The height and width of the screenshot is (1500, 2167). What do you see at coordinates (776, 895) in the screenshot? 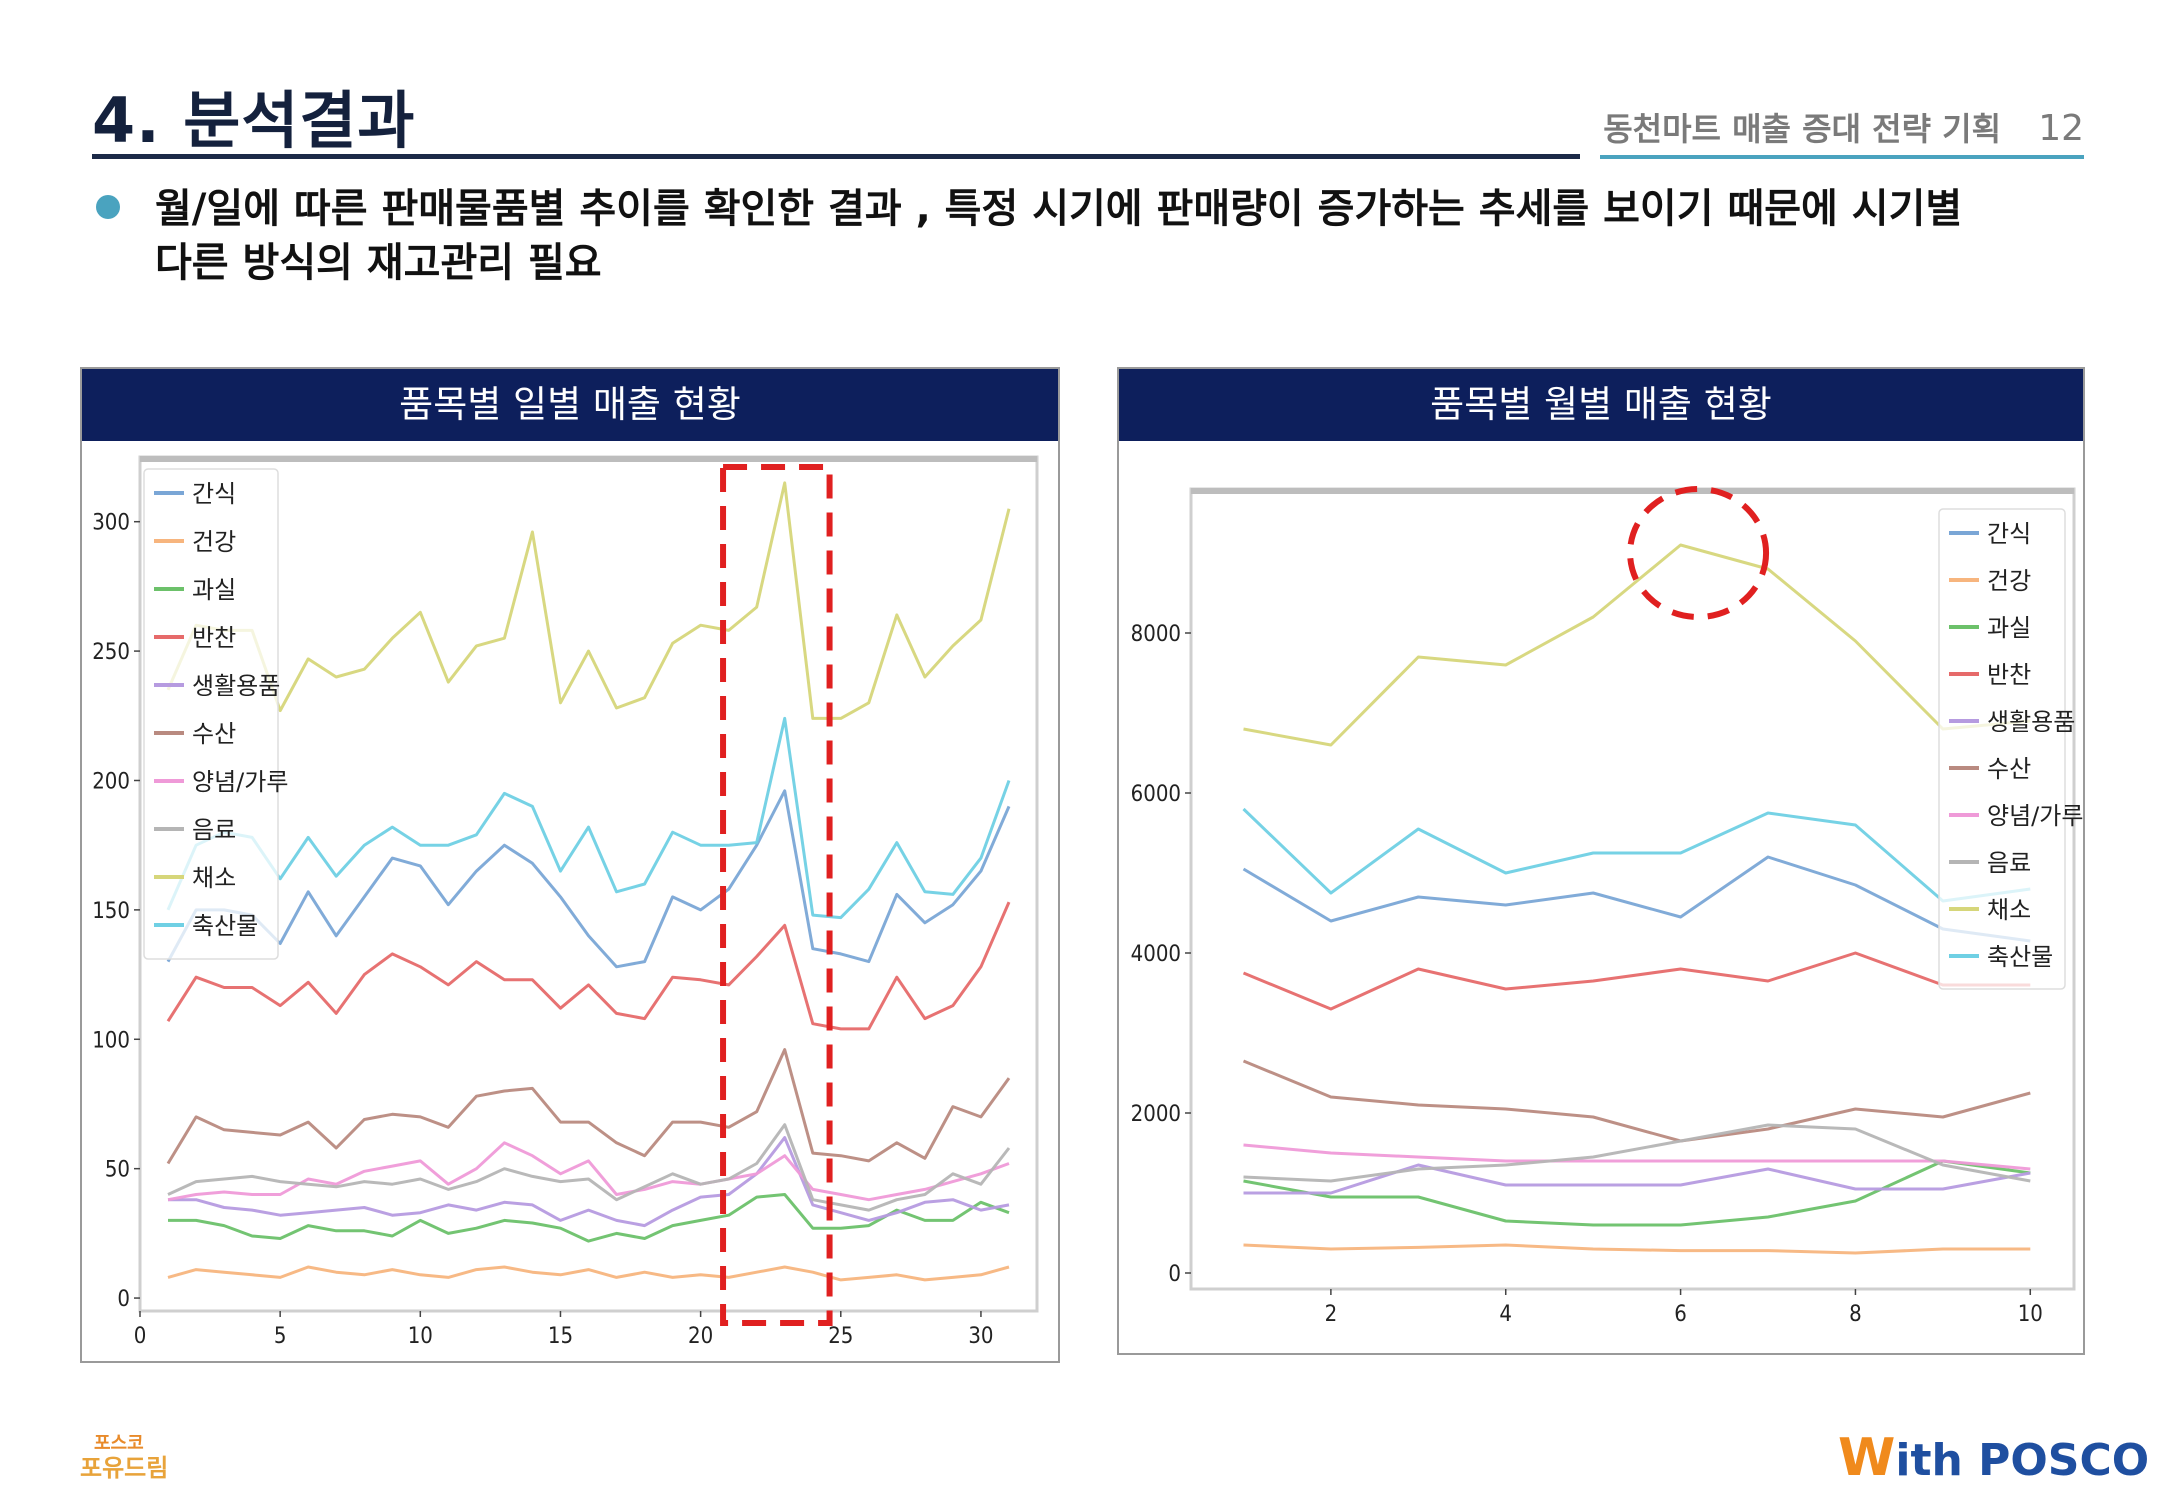
I see `highlight-dashed-box` at bounding box center [776, 895].